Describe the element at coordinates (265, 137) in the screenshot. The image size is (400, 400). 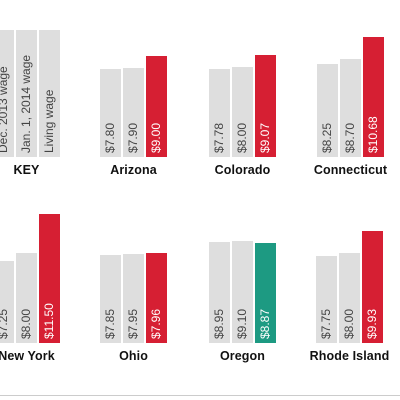
I see `wage-bar-label: $9.07` at that location.